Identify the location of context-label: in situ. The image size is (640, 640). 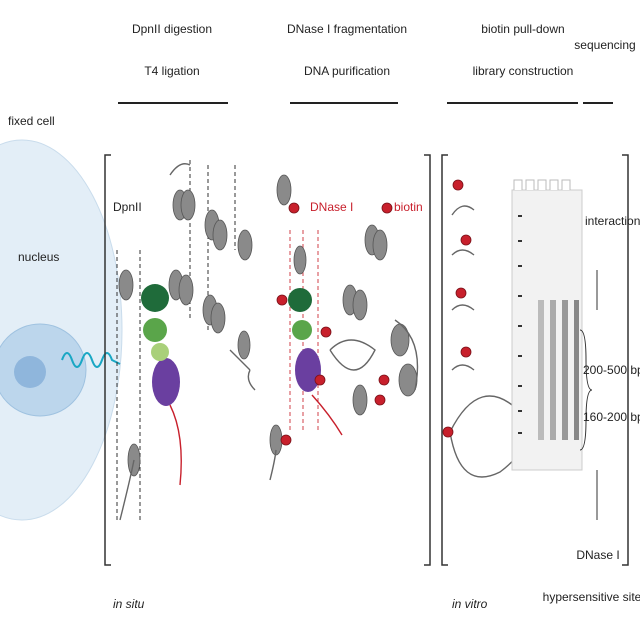
(129, 604).